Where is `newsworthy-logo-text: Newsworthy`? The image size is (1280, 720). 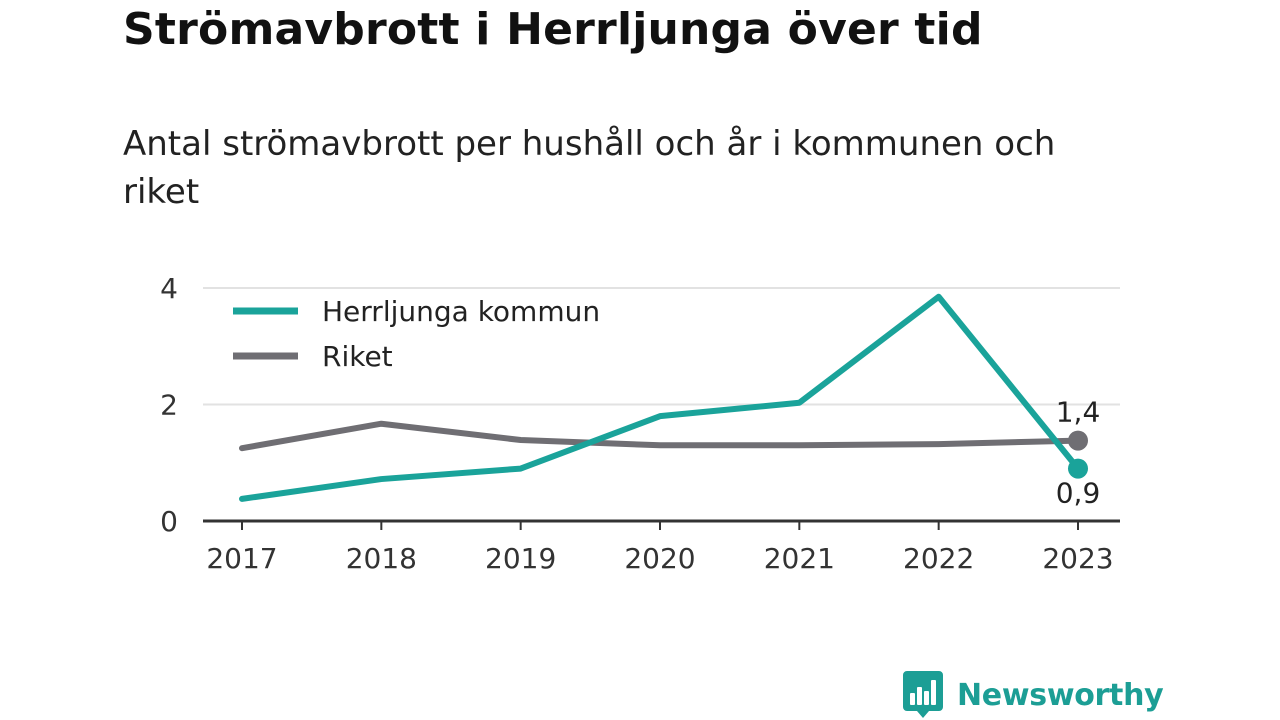
newsworthy-logo-text: Newsworthy is located at coordinates (1060, 695).